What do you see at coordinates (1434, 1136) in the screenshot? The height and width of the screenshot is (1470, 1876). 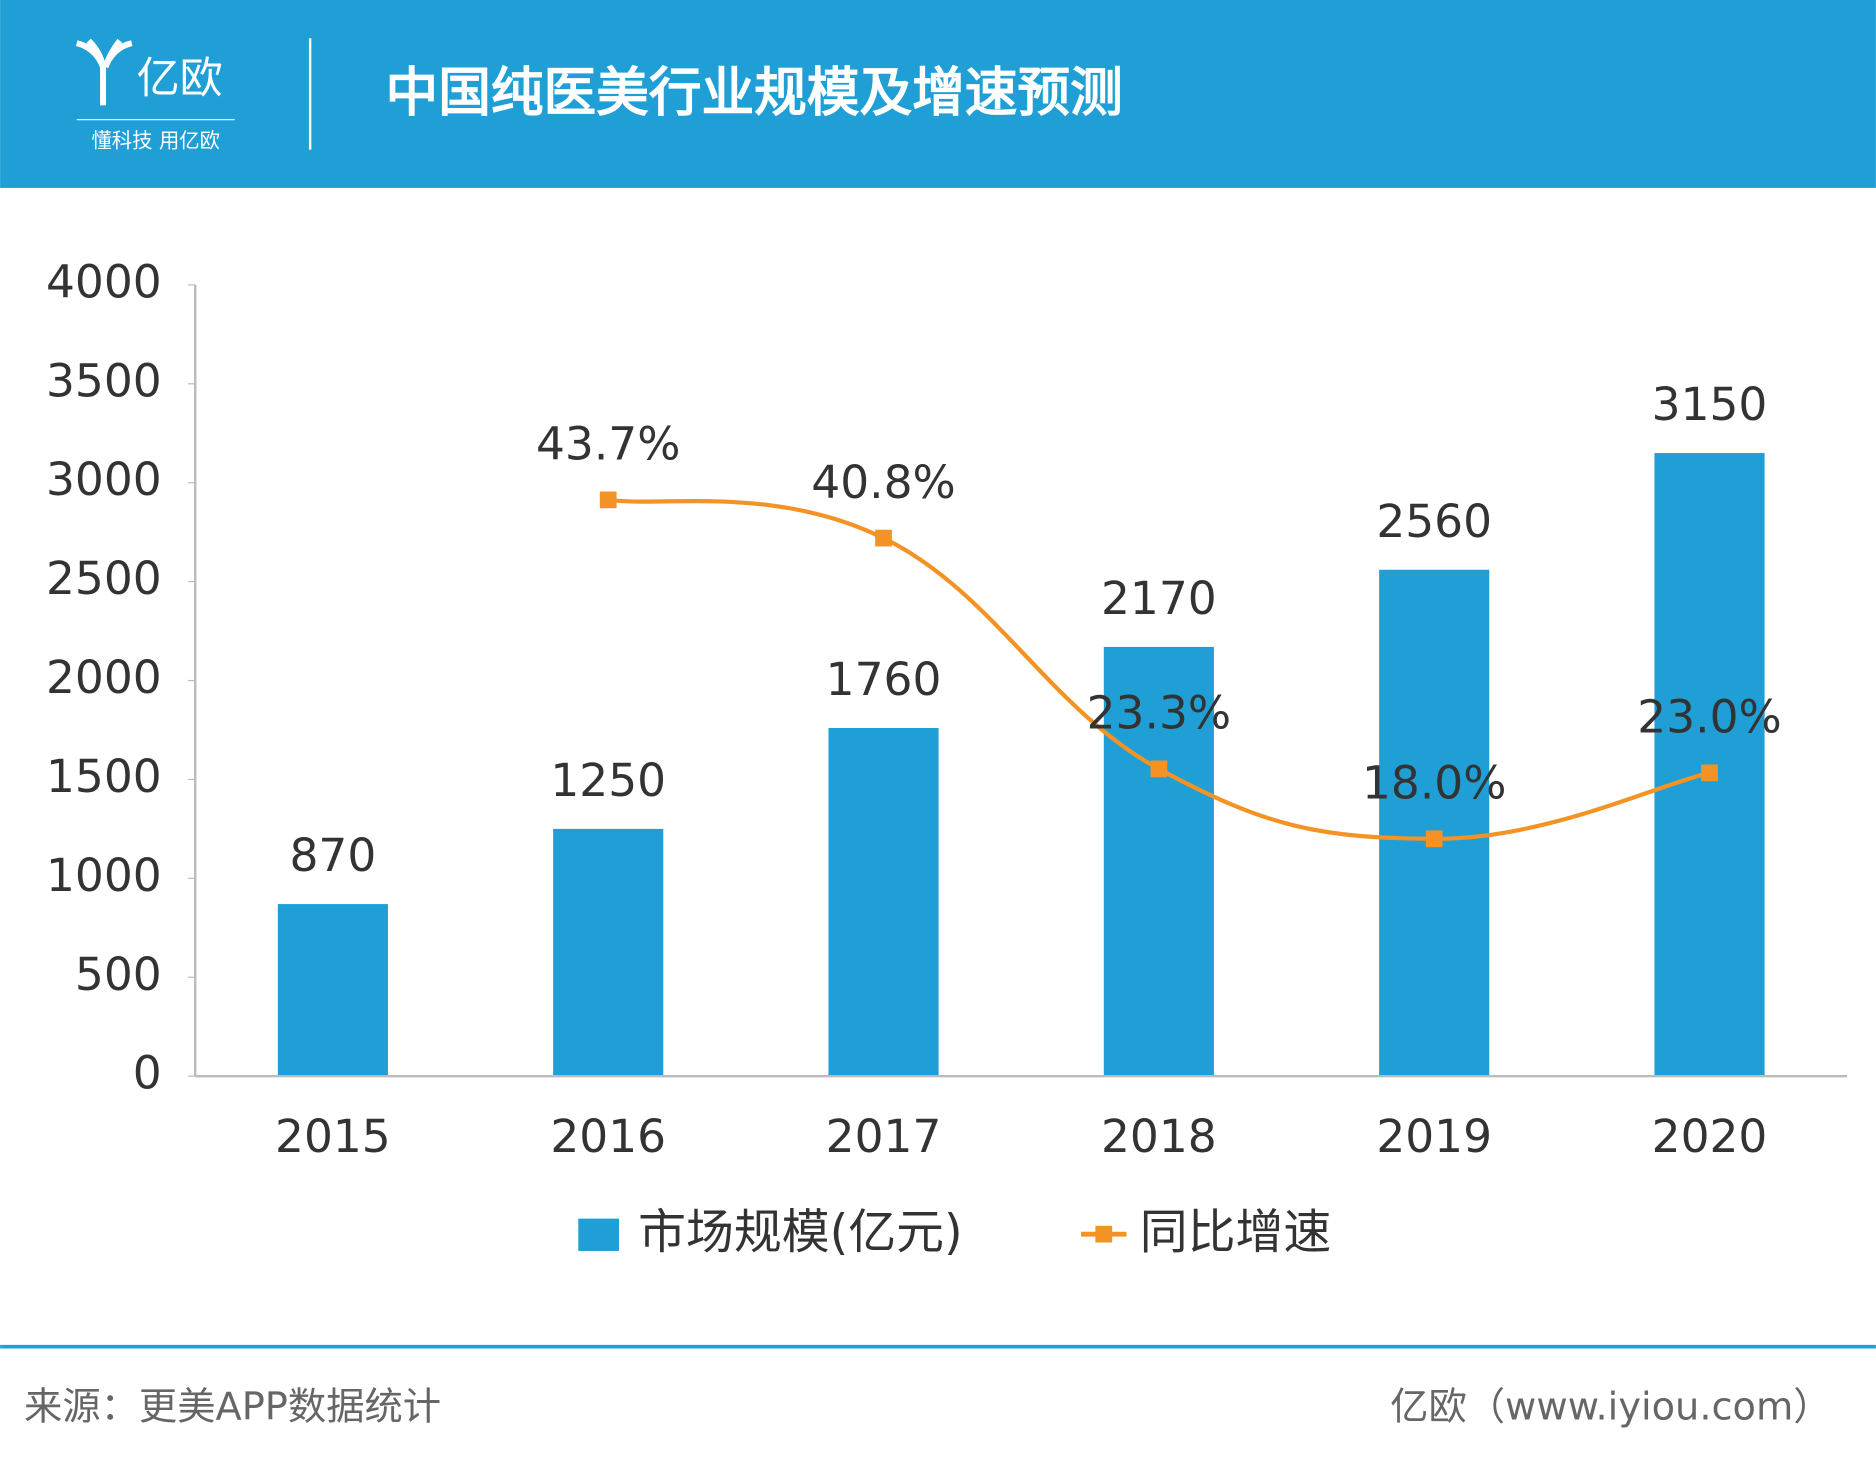 I see `x-tick-label: 2019` at bounding box center [1434, 1136].